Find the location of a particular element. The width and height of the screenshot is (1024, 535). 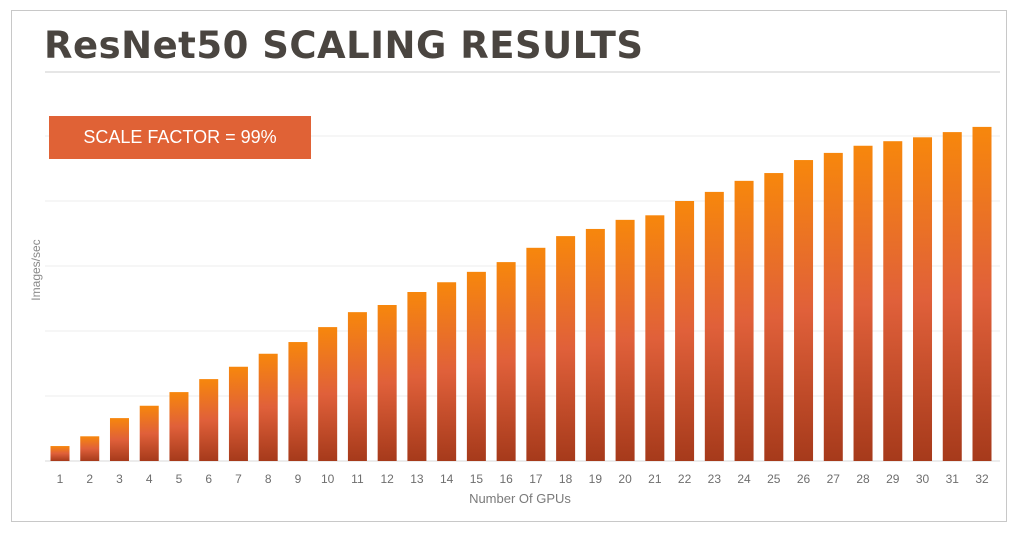

x-tick-label: 7 is located at coordinates (238, 479).